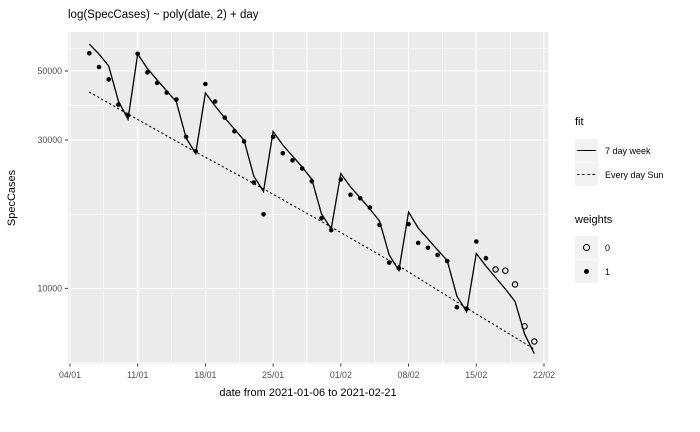 This screenshot has width=700, height=432. Describe the element at coordinates (50, 288) in the screenshot. I see `y-tick-label: 10000` at that location.